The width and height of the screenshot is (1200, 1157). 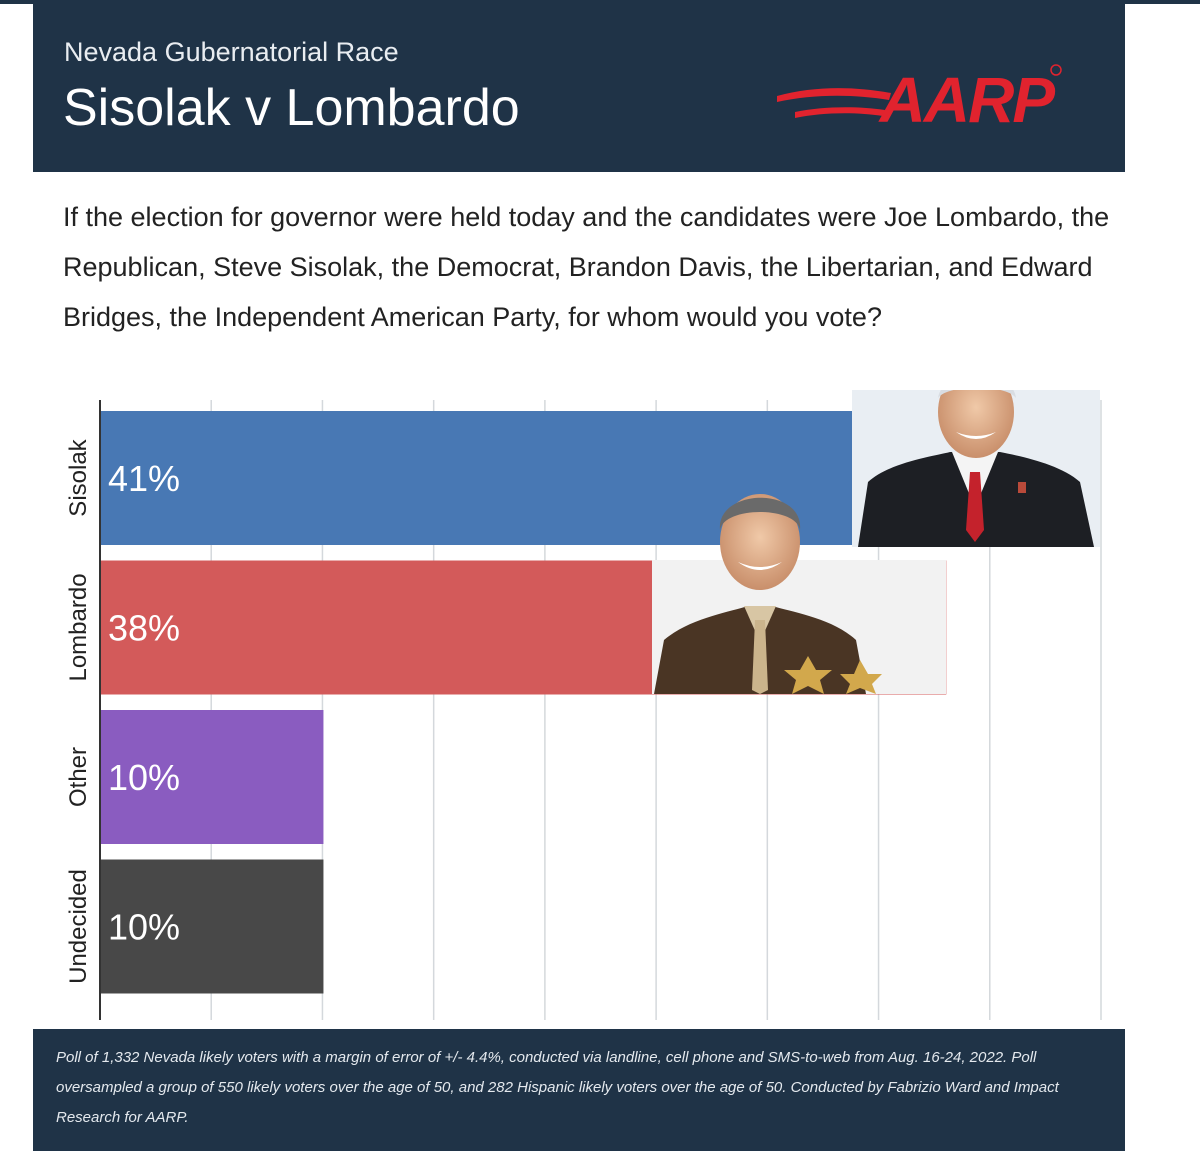 What do you see at coordinates (78, 627) in the screenshot?
I see `category-label-lombardo: Lombardo` at bounding box center [78, 627].